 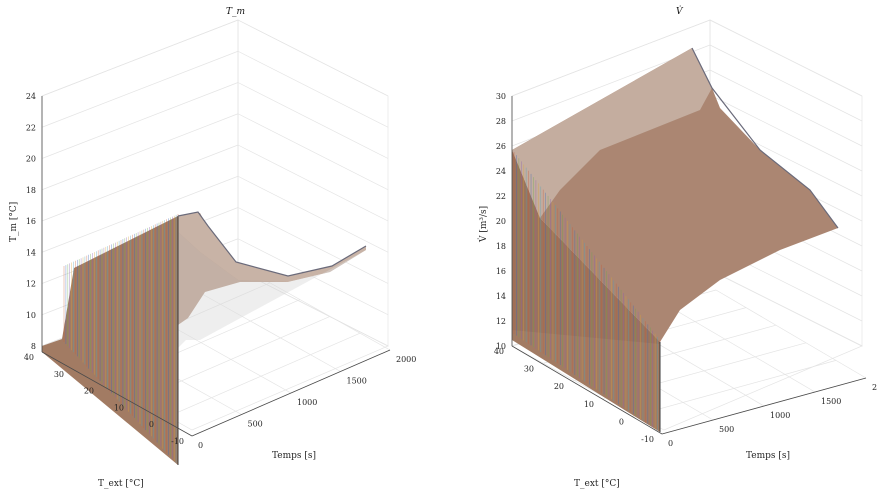 What do you see at coordinates (501, 121) in the screenshot?
I see `z-tick-label: 28` at bounding box center [501, 121].